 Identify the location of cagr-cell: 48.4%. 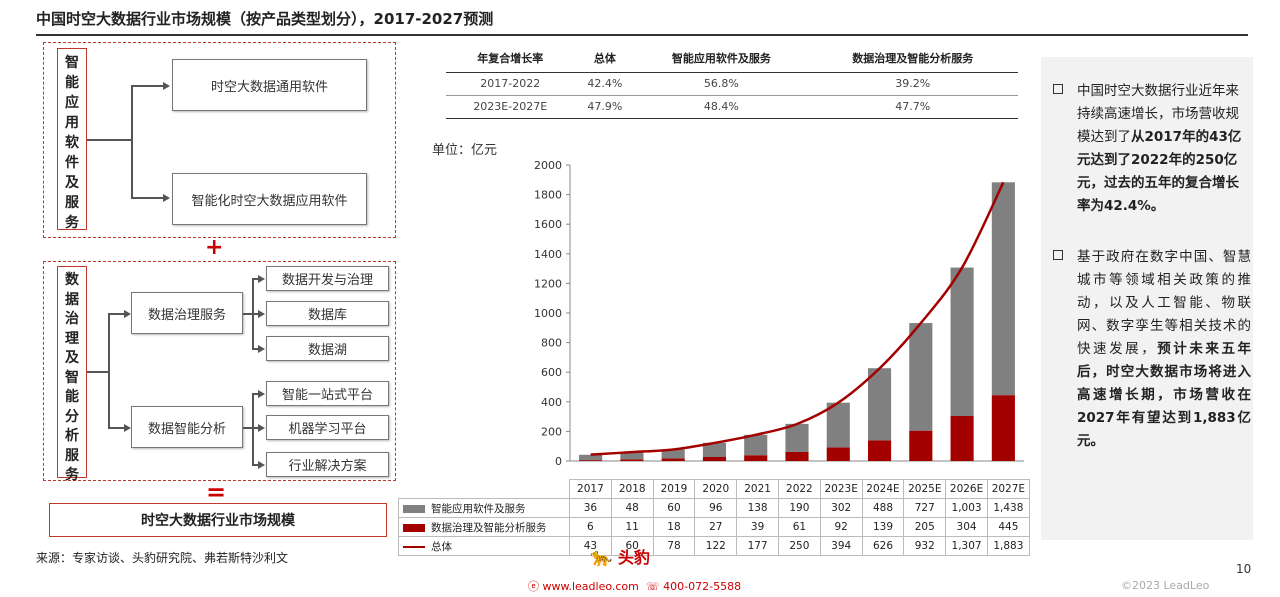
(721, 107).